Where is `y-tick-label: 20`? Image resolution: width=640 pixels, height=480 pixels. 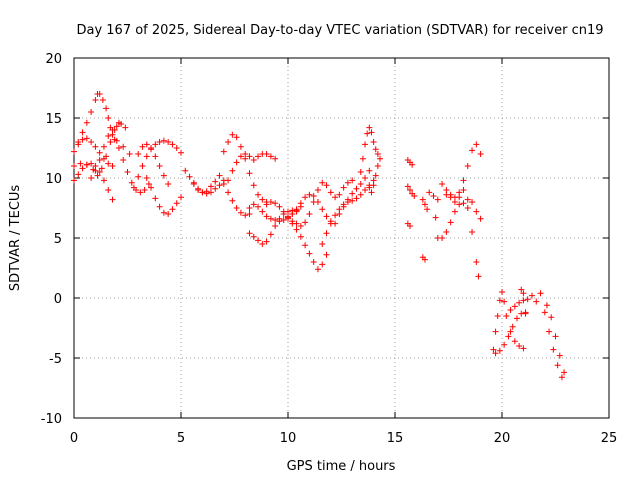 y-tick-label: 20 is located at coordinates (53, 59).